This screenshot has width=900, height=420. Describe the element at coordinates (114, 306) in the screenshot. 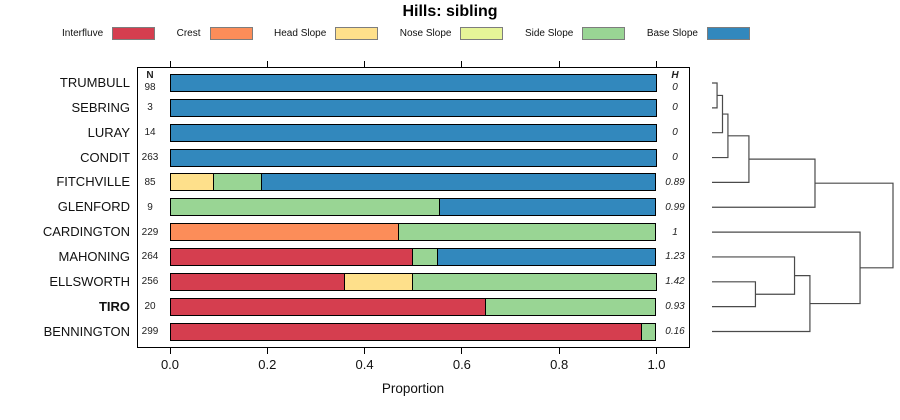

I see `row-label: TIRO` at that location.